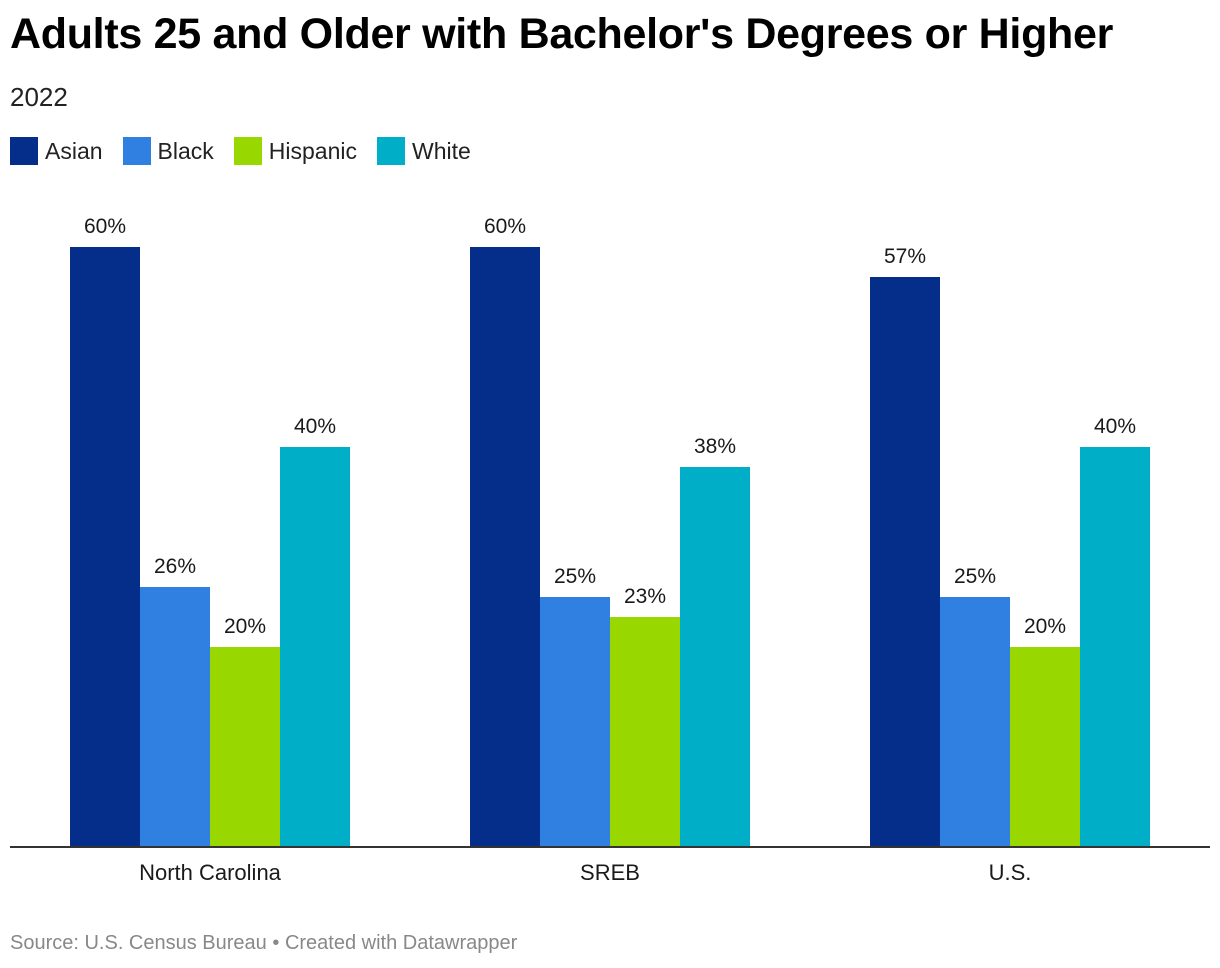 The width and height of the screenshot is (1220, 968). Describe the element at coordinates (975, 722) in the screenshot. I see `bar-u-s-black` at that location.